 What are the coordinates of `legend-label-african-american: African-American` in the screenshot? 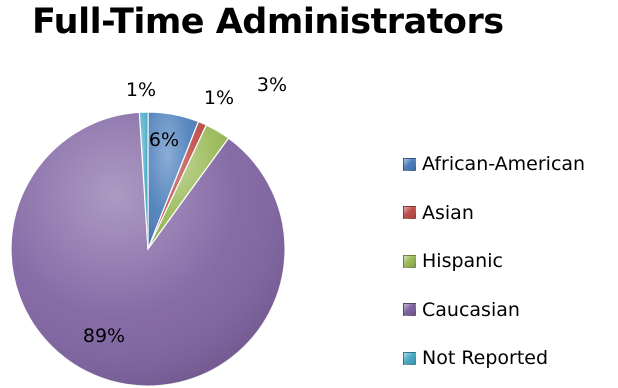 It's located at (504, 164).